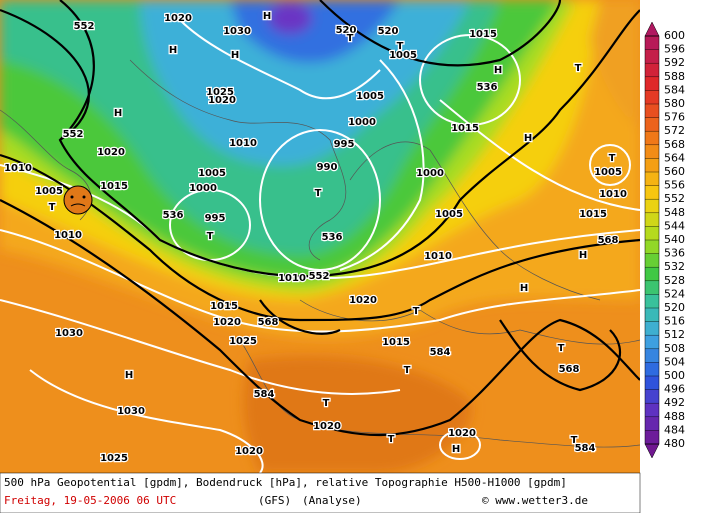 This screenshot has width=704, height=513. I want to click on caption-model: (GFS), so click(274, 500).